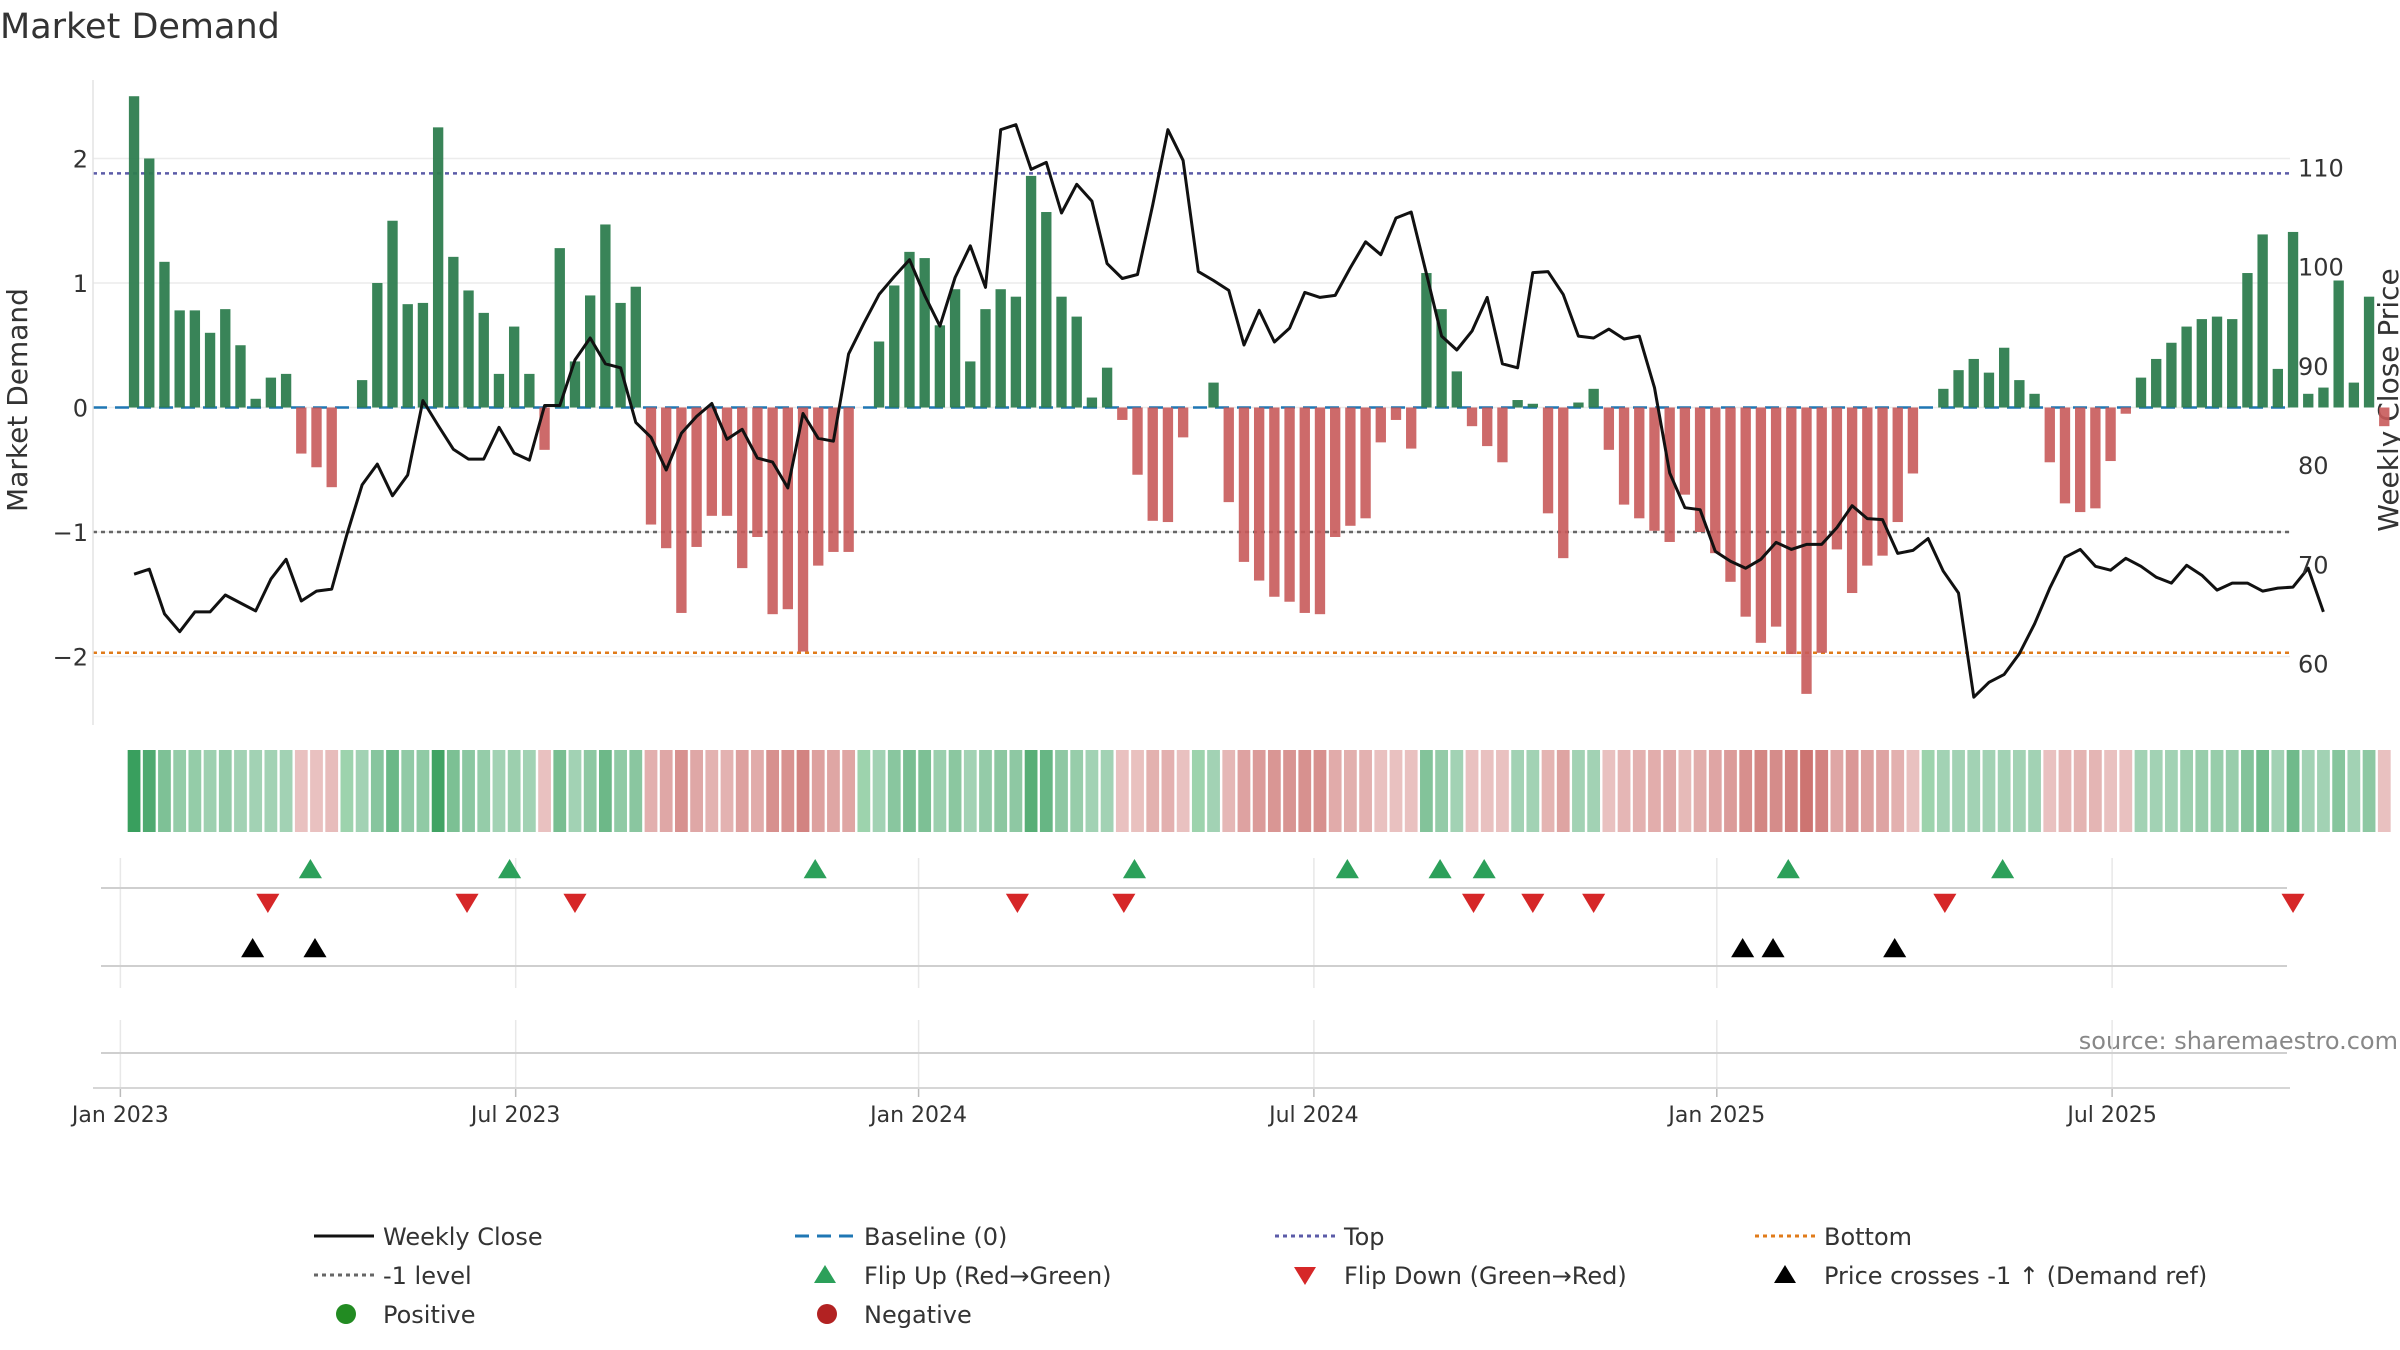  Describe the element at coordinates (2313, 565) in the screenshot. I see `y-tick-label-right: 70` at that location.